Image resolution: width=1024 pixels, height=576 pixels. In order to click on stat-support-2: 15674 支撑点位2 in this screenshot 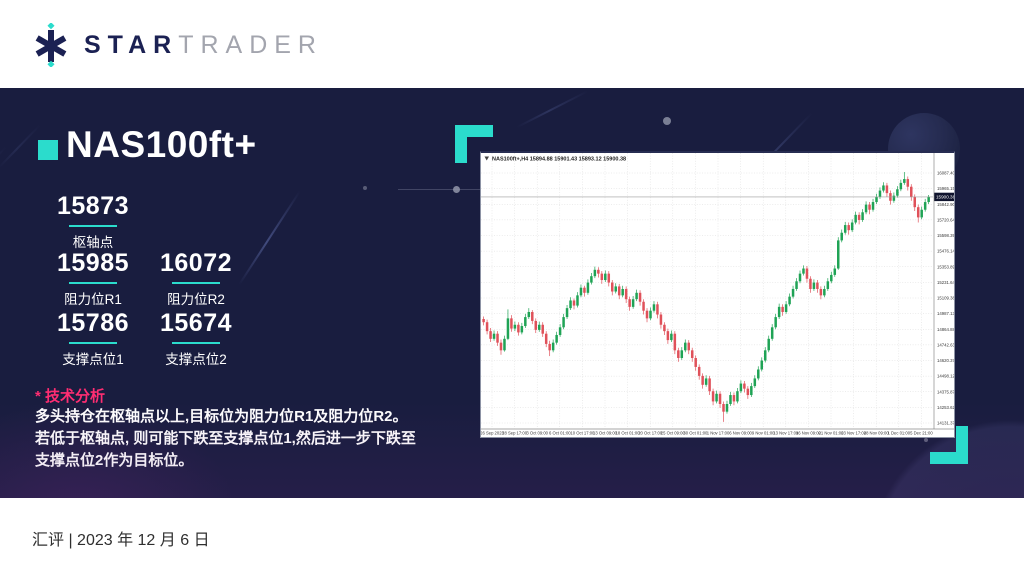, I will do `click(196, 338)`.